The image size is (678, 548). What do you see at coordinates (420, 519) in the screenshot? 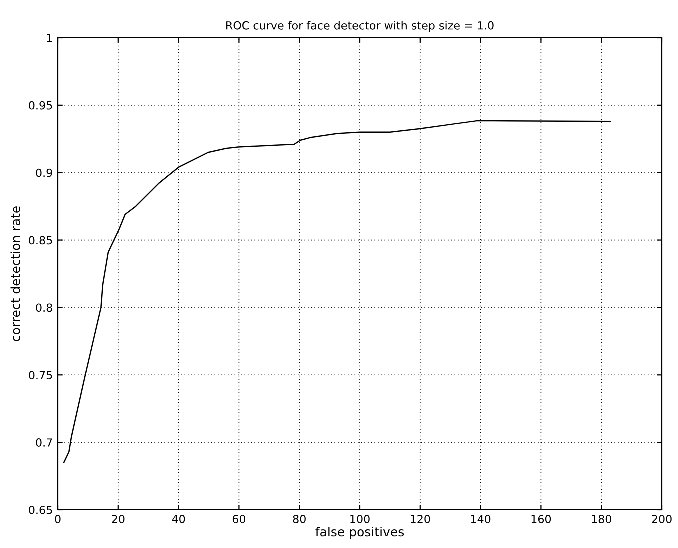
I see `x-tick-label: 120` at bounding box center [420, 519].